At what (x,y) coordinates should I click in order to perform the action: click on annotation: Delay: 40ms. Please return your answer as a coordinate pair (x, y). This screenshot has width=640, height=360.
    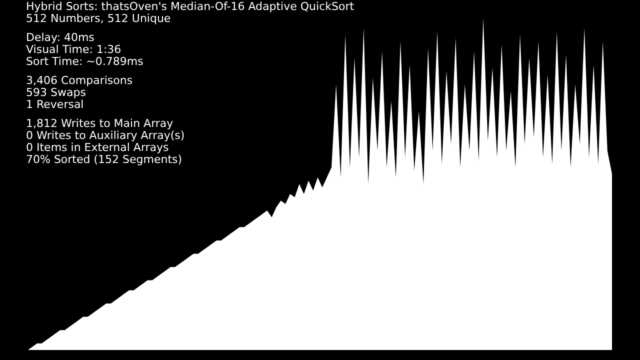
    Looking at the image, I should click on (61, 37).